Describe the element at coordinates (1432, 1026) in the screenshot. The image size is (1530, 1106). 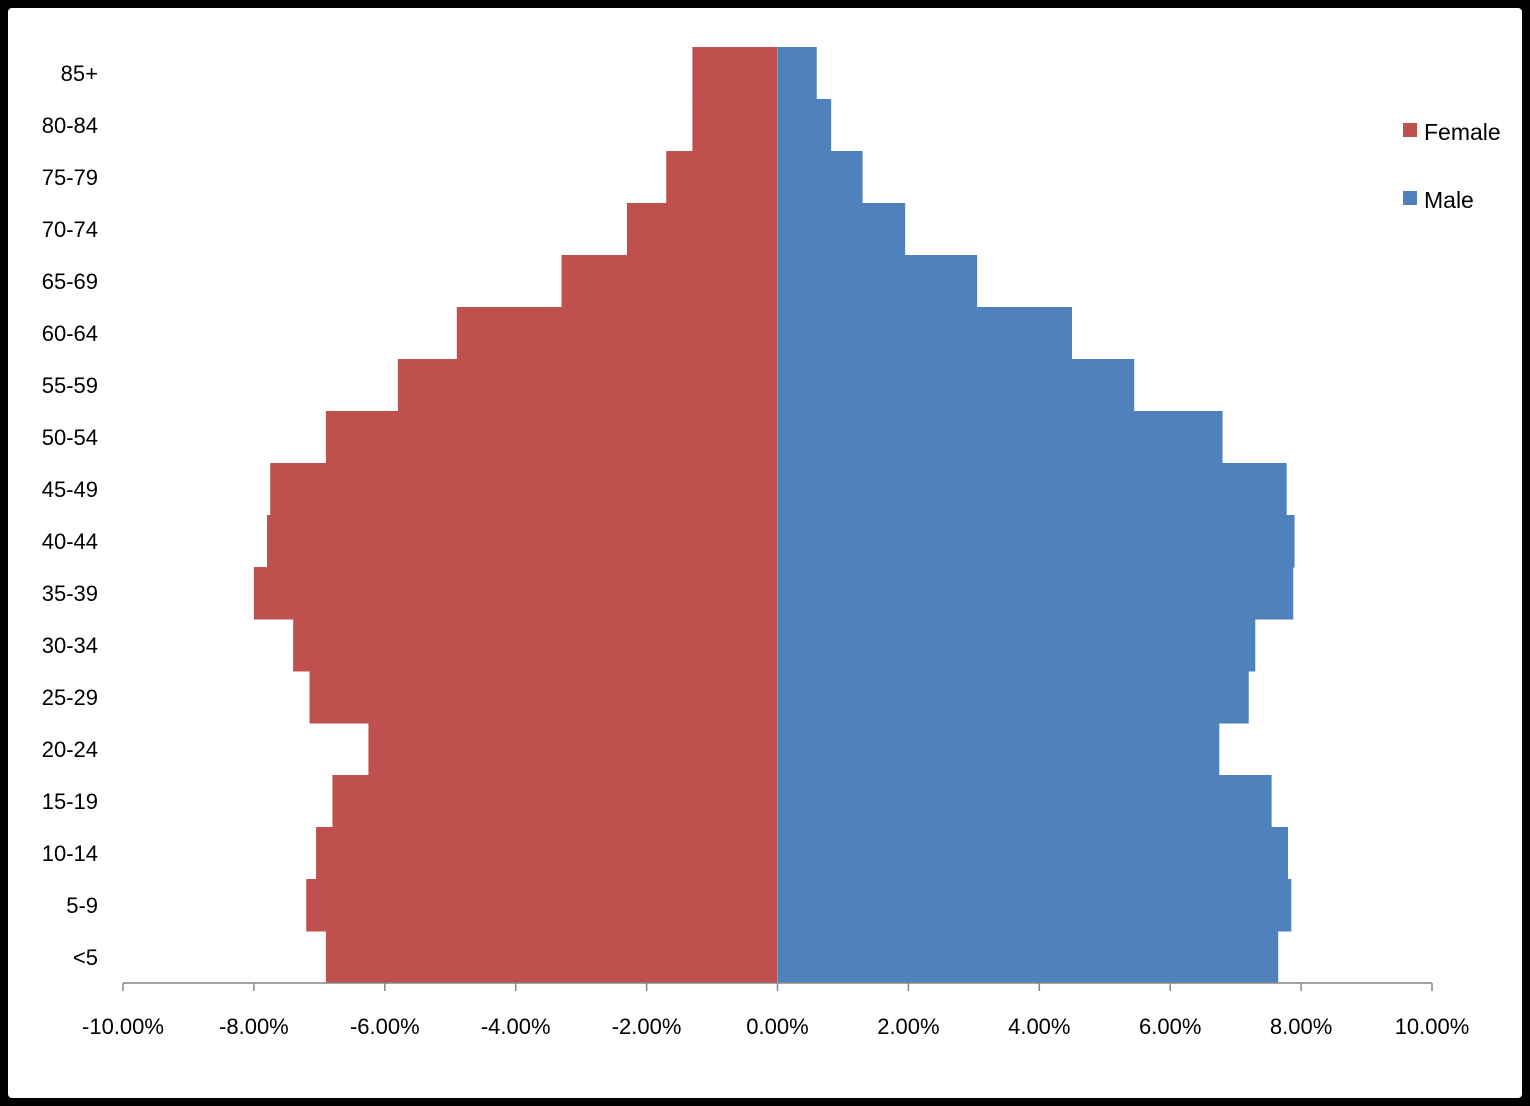
I see `x-tick-label: 10.00%` at that location.